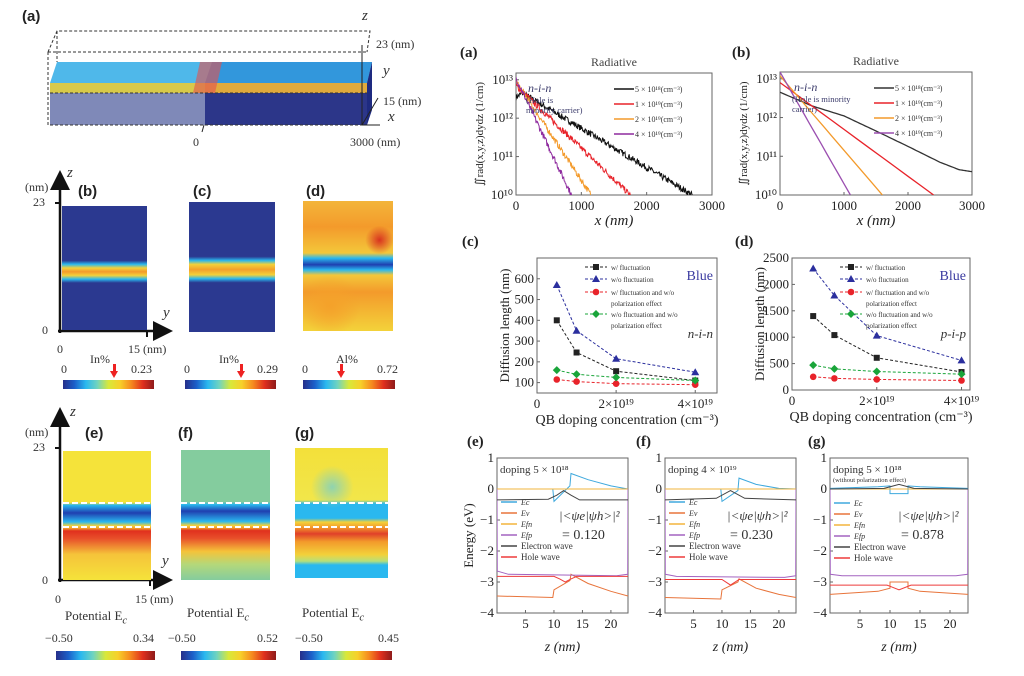 The image size is (1024, 676). What do you see at coordinates (891, 304) in the screenshot?
I see `legend-label-line: polarization effect` at bounding box center [891, 304].